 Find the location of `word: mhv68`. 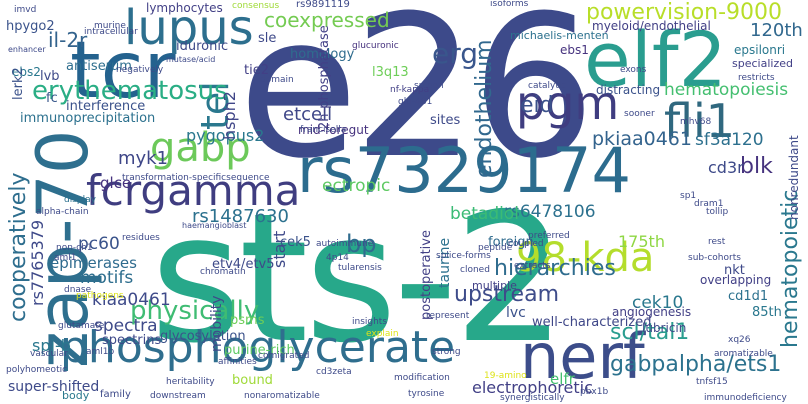

word: mhv68 is located at coordinates (696, 122).